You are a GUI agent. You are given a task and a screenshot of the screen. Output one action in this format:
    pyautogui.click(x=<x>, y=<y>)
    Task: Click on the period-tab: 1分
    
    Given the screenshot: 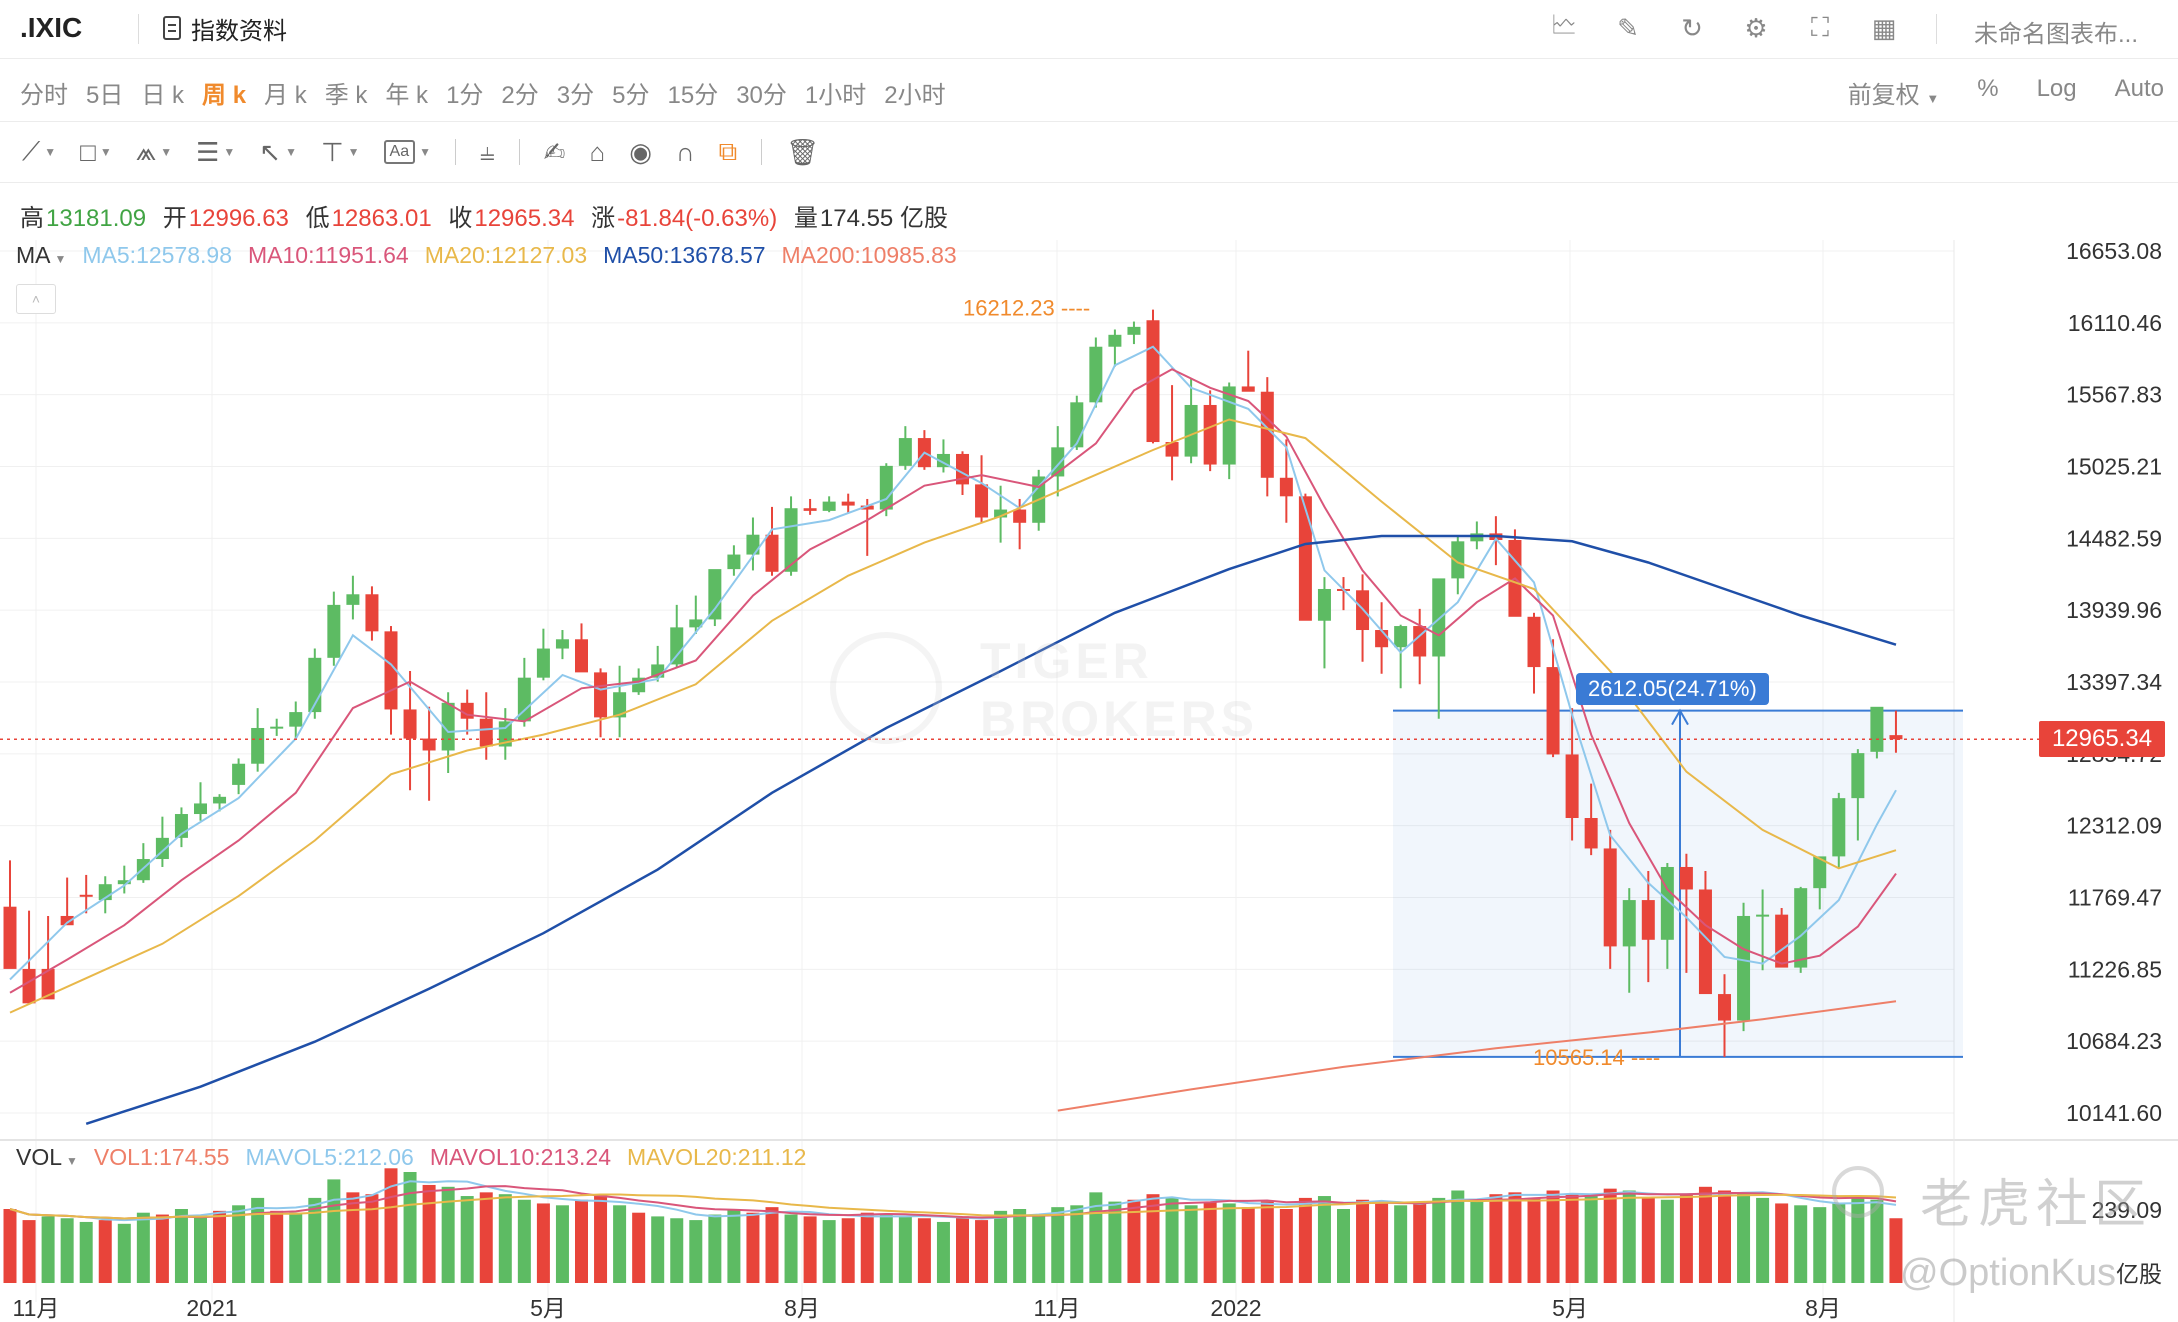 What is the action you would take?
    pyautogui.click(x=465, y=95)
    